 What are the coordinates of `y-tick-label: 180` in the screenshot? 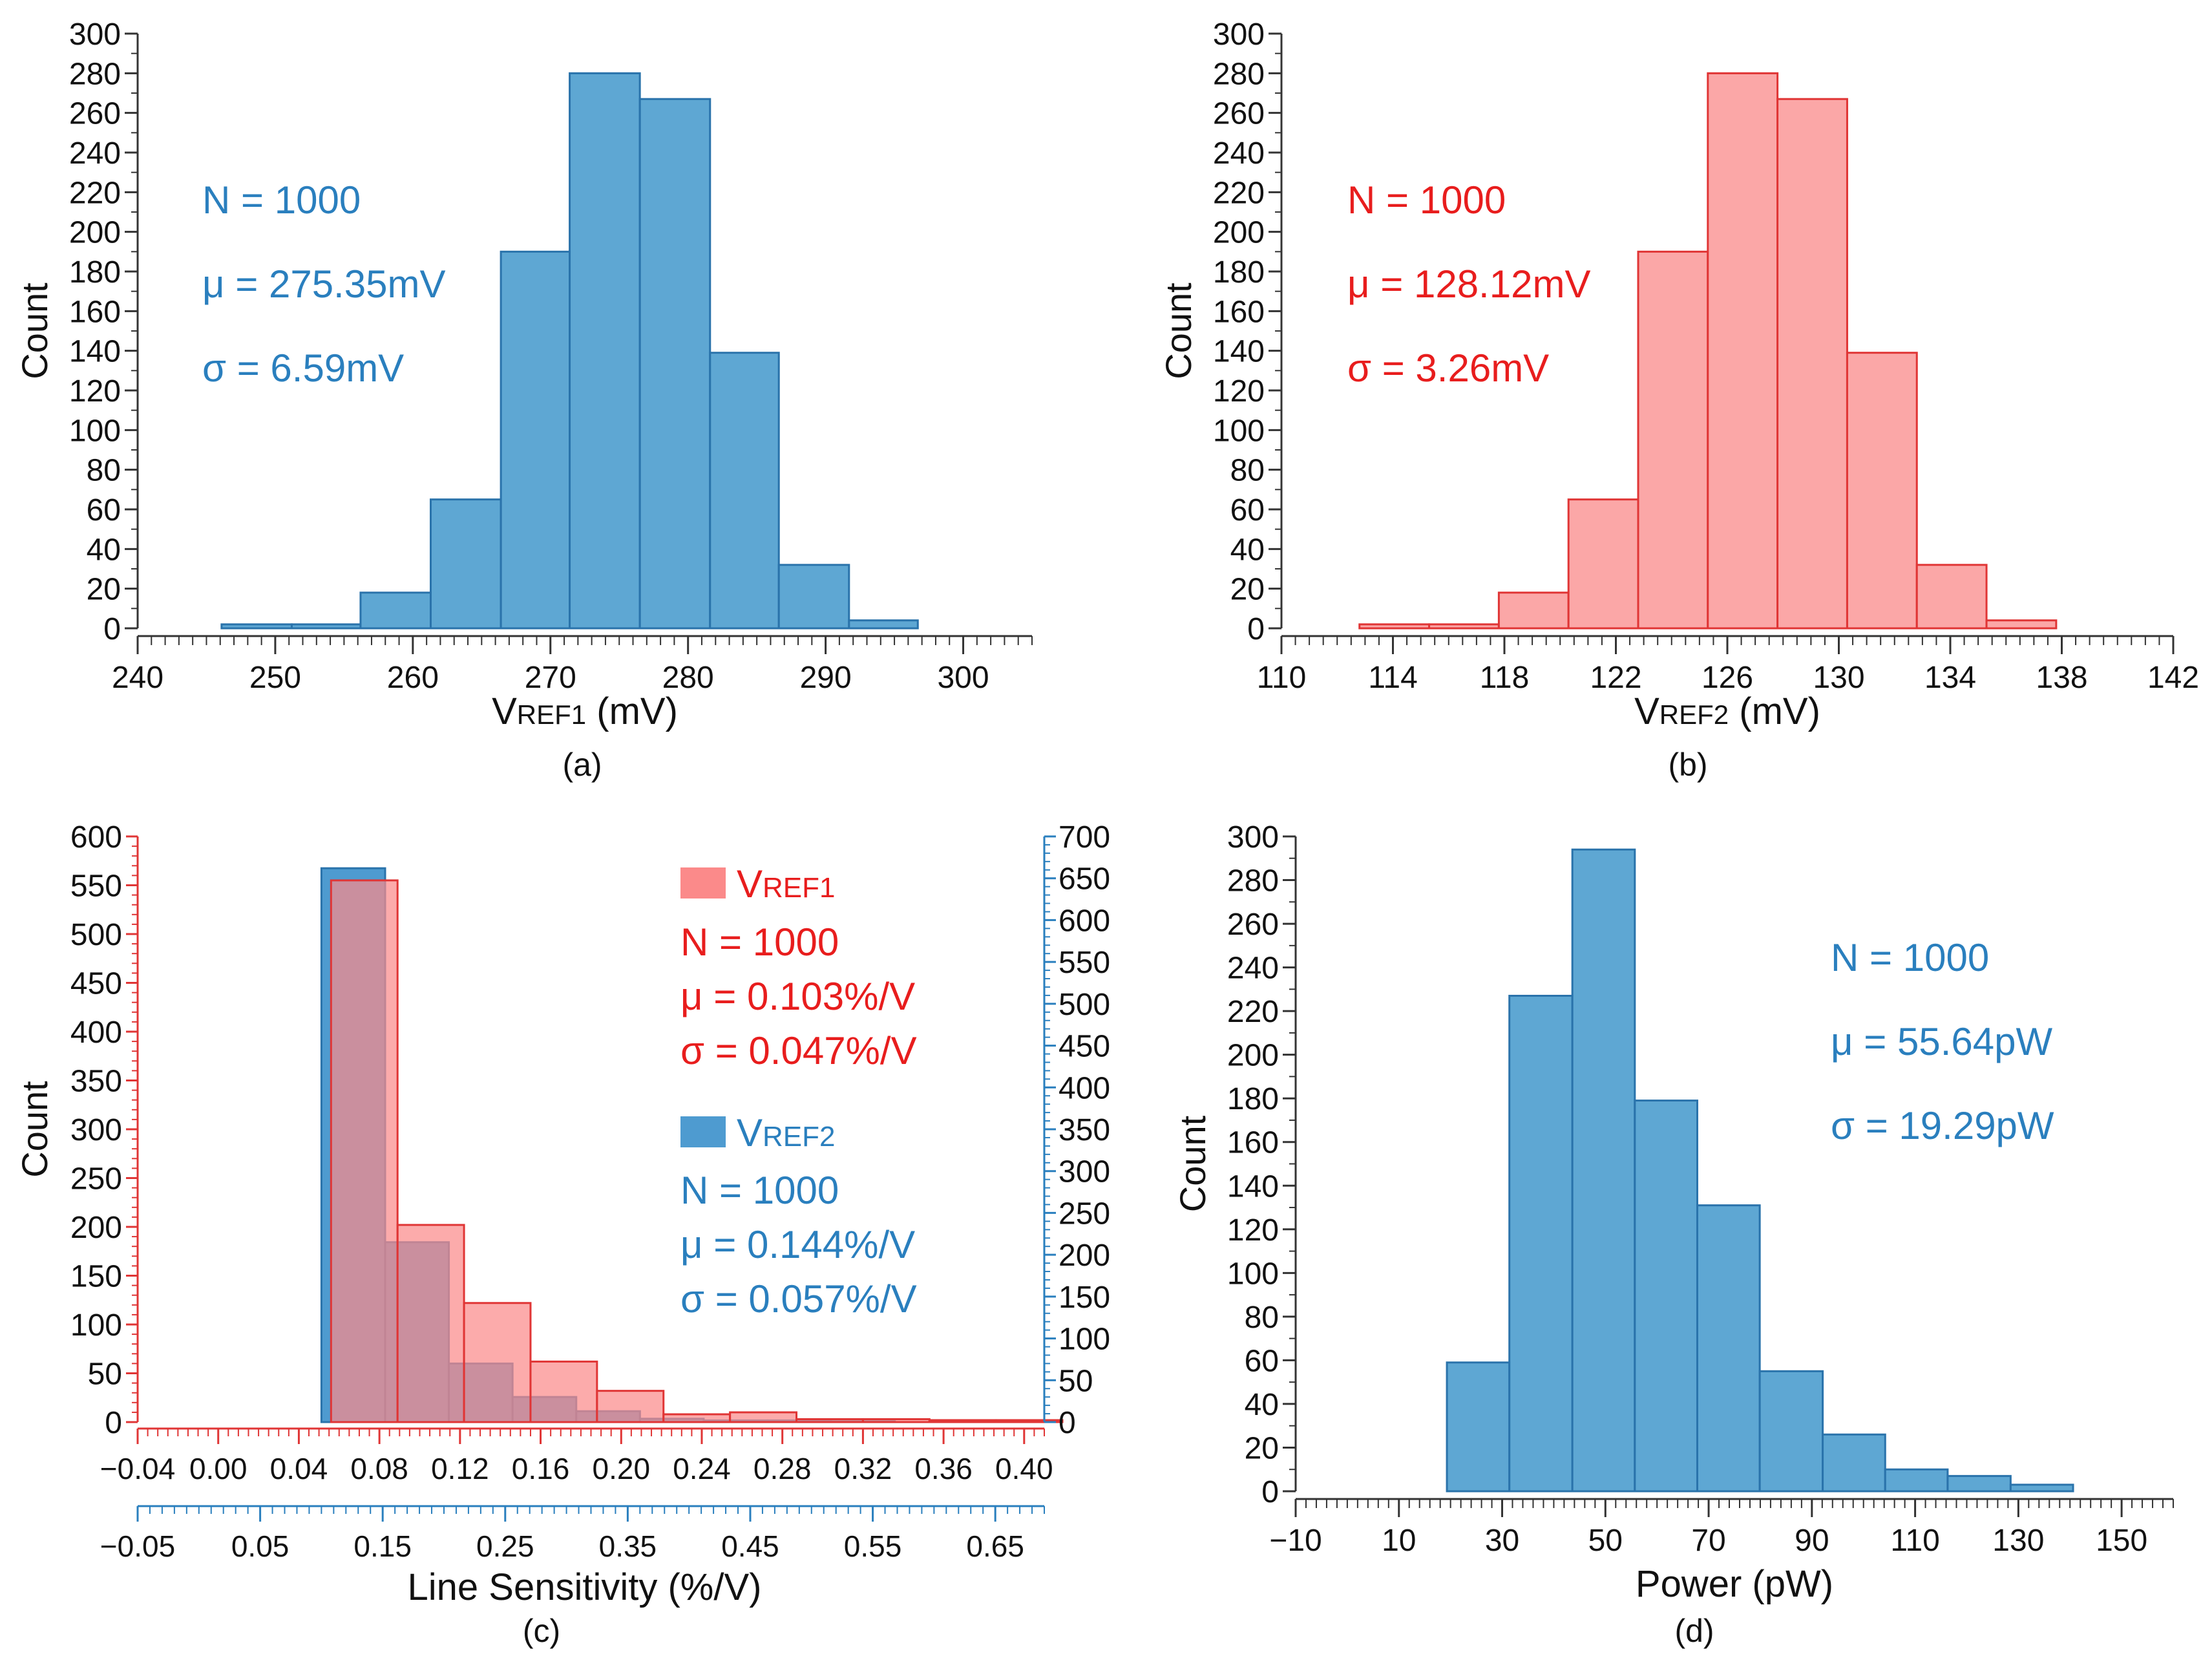 It's located at (1239, 273).